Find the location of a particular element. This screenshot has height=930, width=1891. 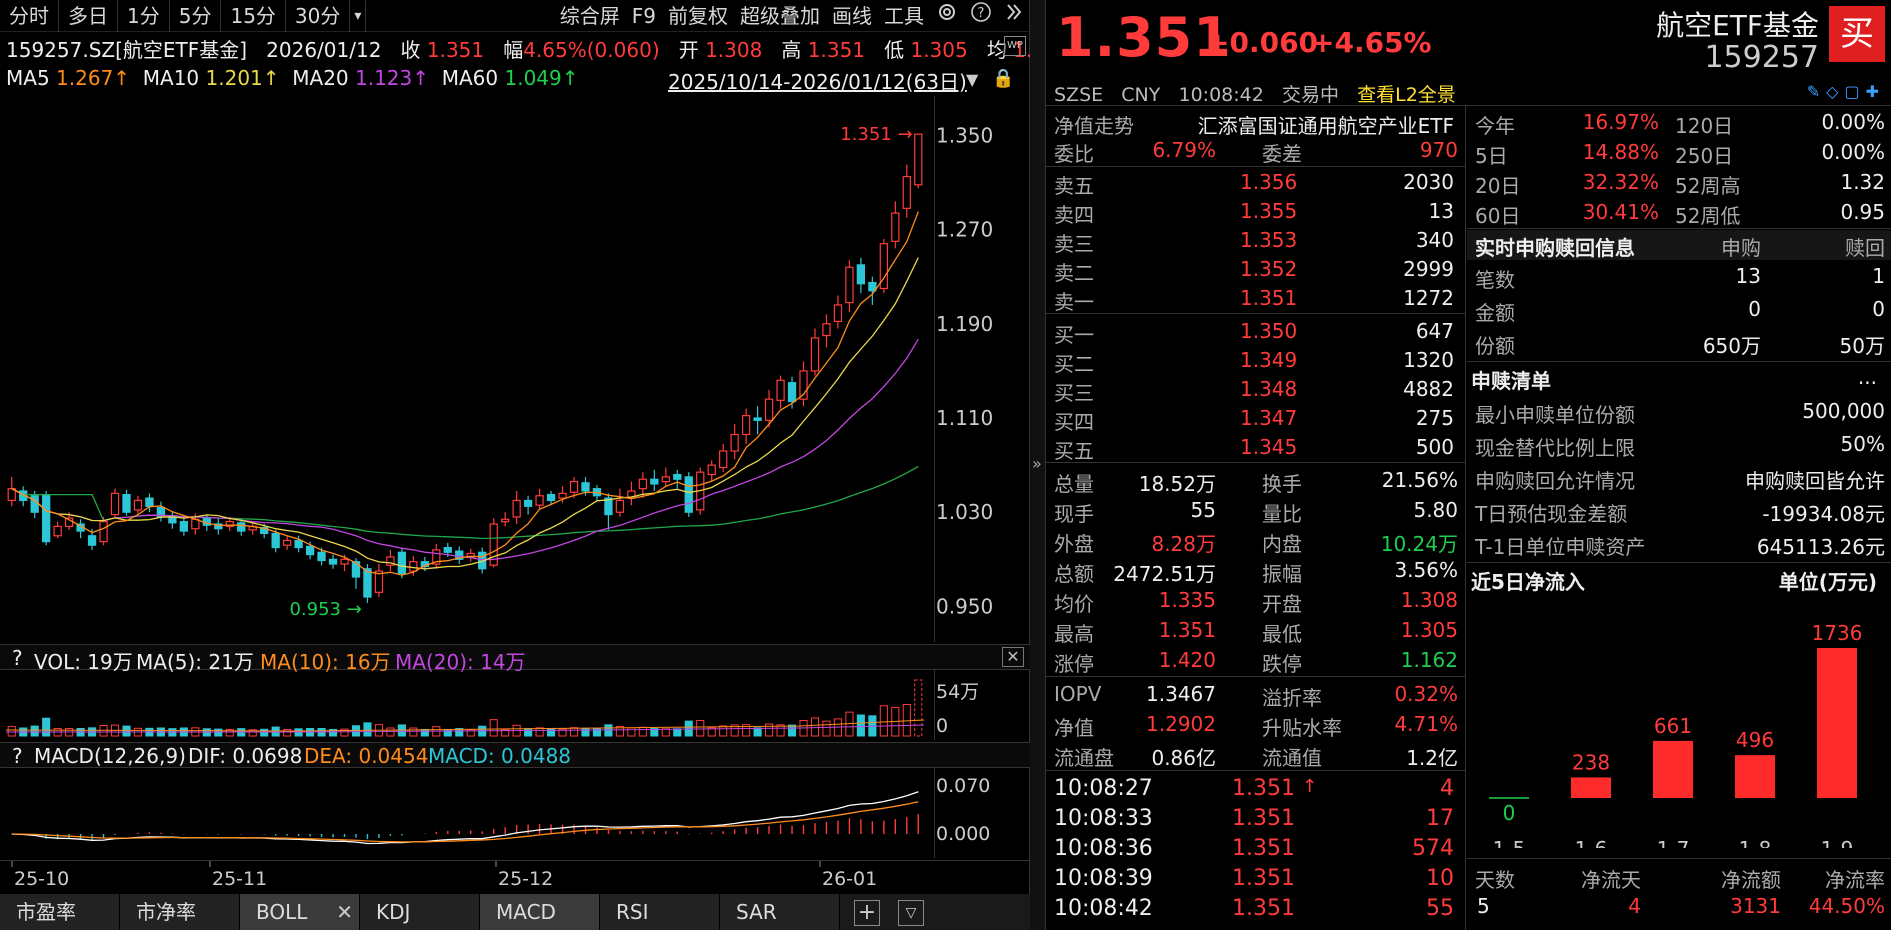

bid-row: 买四 1.347 275 is located at coordinates (1256, 419).